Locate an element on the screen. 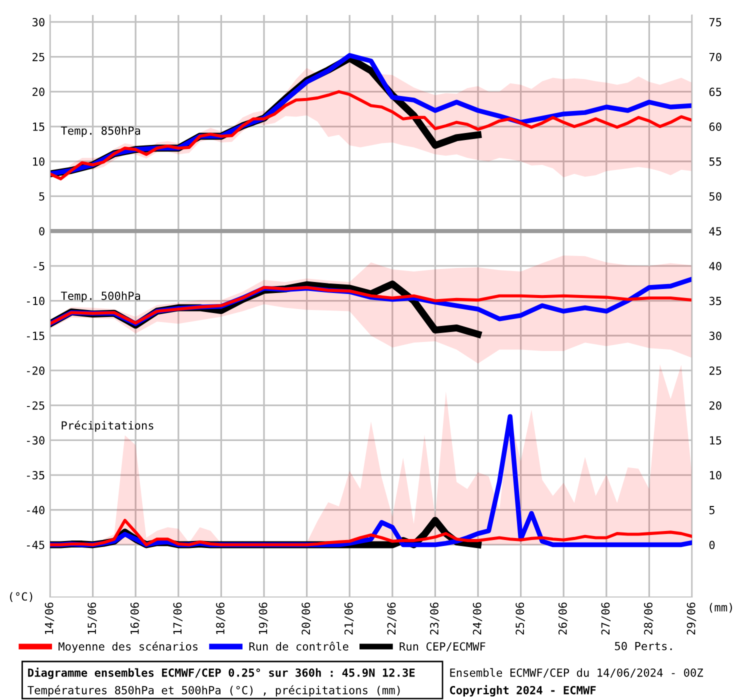 This screenshot has height=700, width=740. legend-label: Run de contrôle is located at coordinates (298, 646).